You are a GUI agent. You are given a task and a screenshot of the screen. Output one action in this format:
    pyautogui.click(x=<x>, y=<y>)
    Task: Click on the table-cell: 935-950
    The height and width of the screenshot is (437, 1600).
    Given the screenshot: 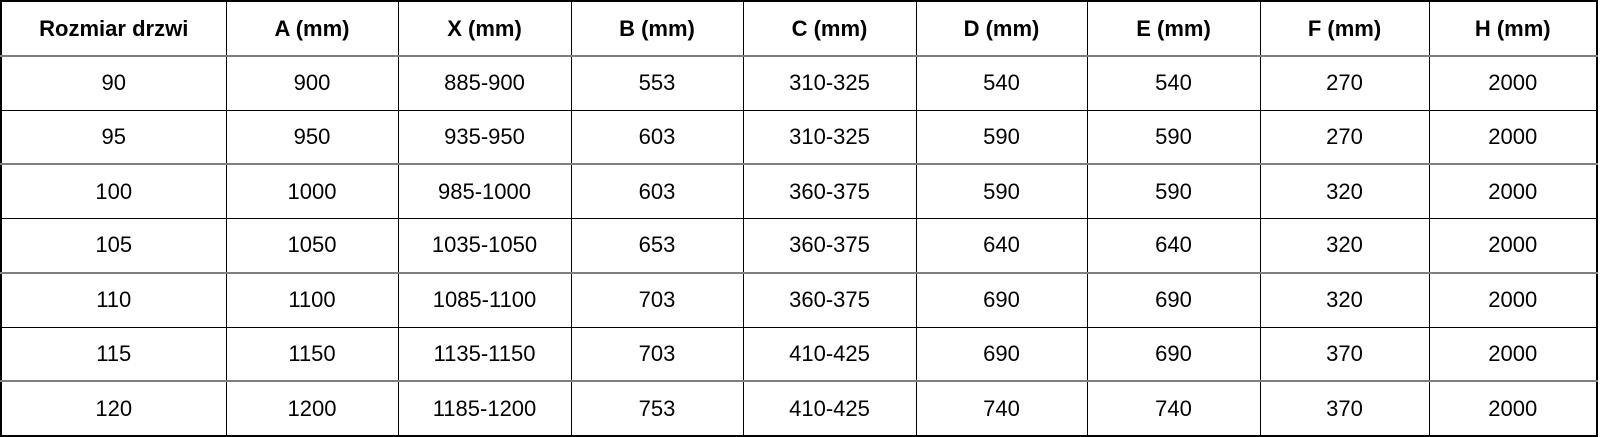 What is the action you would take?
    pyautogui.click(x=484, y=137)
    